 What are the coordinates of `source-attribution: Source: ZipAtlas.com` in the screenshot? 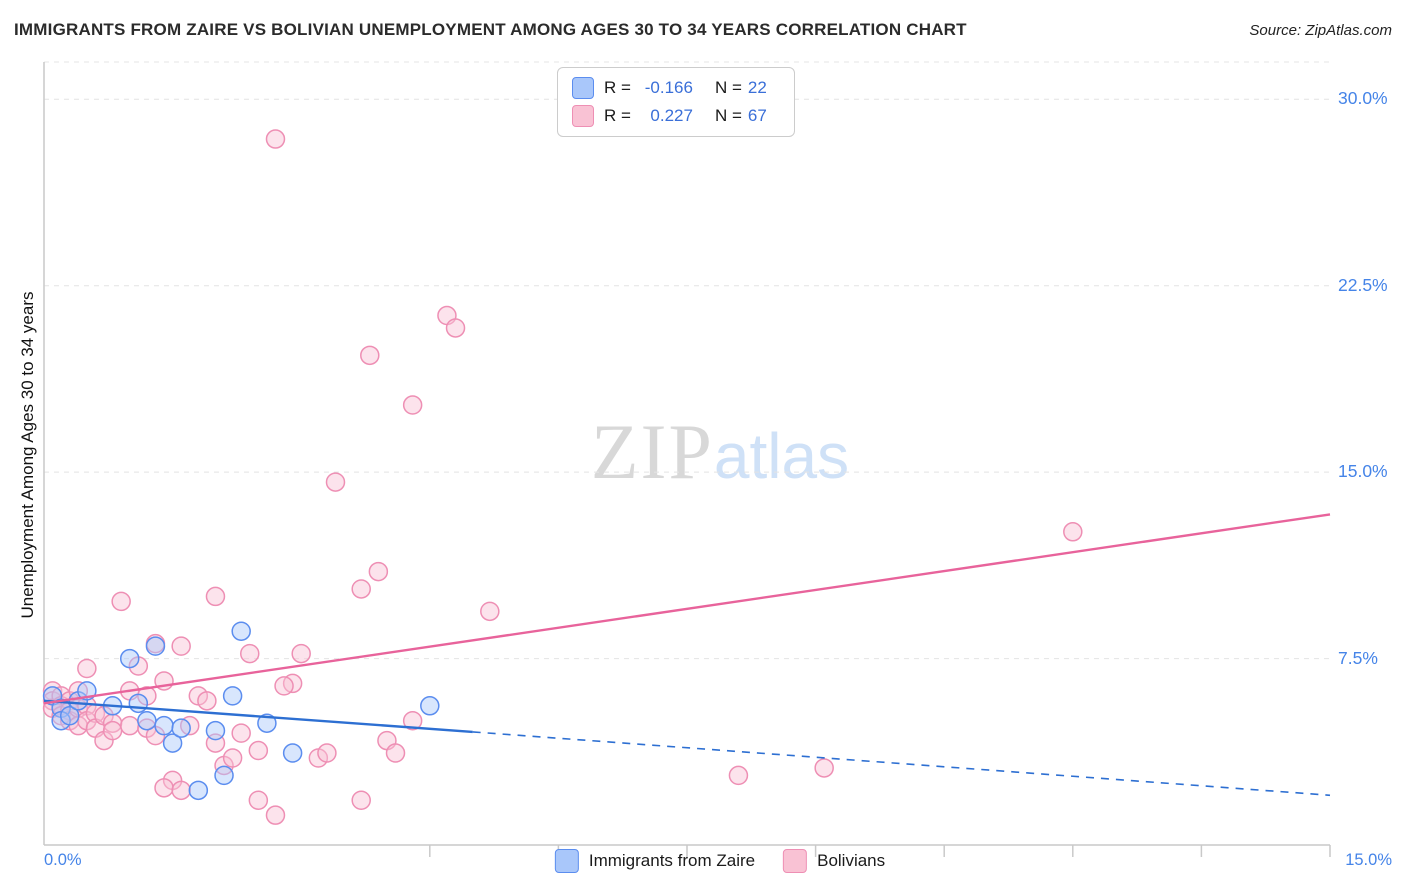 It's located at (1320, 30).